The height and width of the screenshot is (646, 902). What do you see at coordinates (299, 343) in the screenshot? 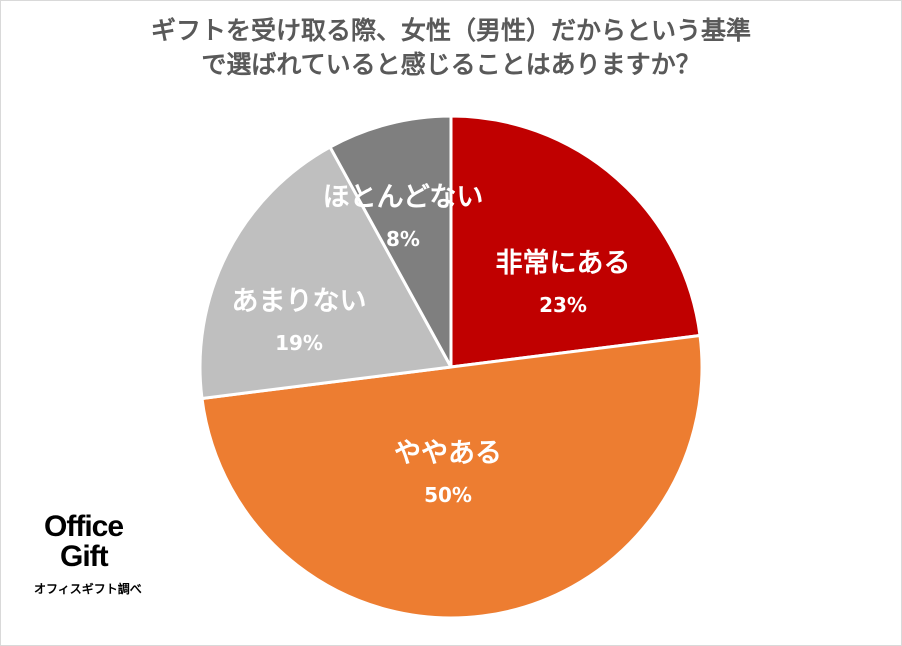
I see `slice-value-label-3: 19%` at bounding box center [299, 343].